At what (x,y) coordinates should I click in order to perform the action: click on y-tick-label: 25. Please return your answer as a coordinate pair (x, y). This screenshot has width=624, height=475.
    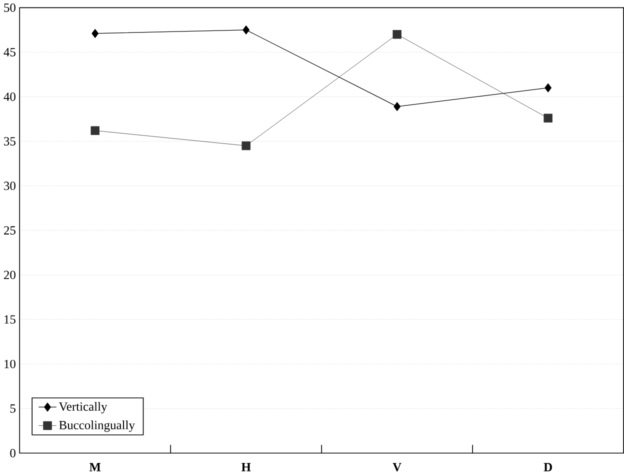
    Looking at the image, I should click on (10, 230).